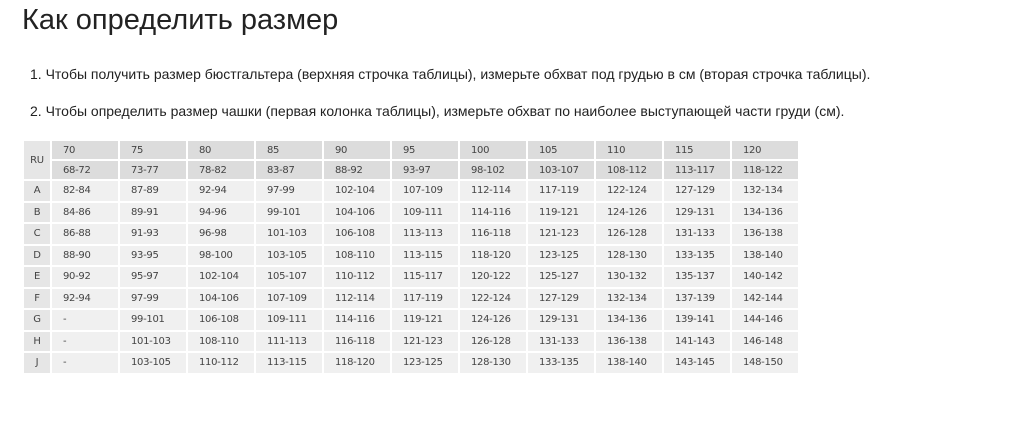  I want to click on cup-label: J, so click(37, 363).